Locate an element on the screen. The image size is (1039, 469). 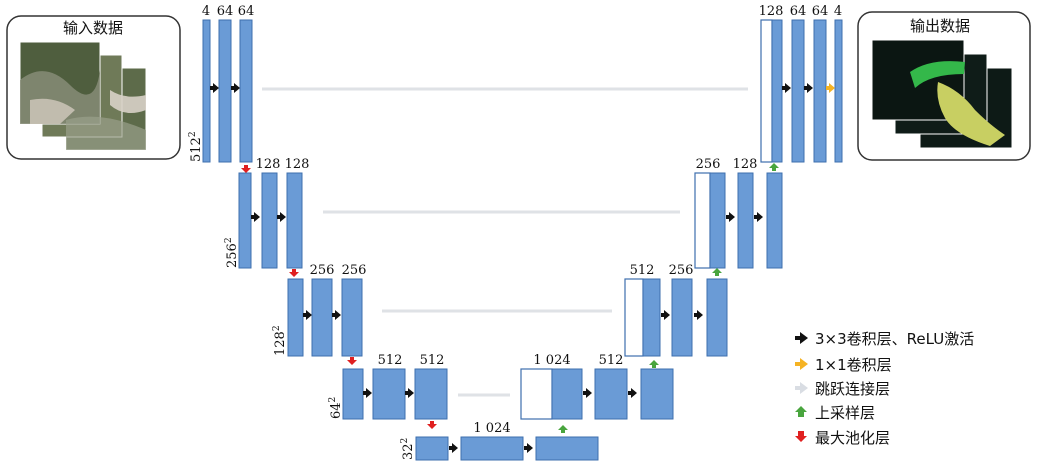
encoder-level-2: 128 128 2562 is located at coordinates (267, 213).